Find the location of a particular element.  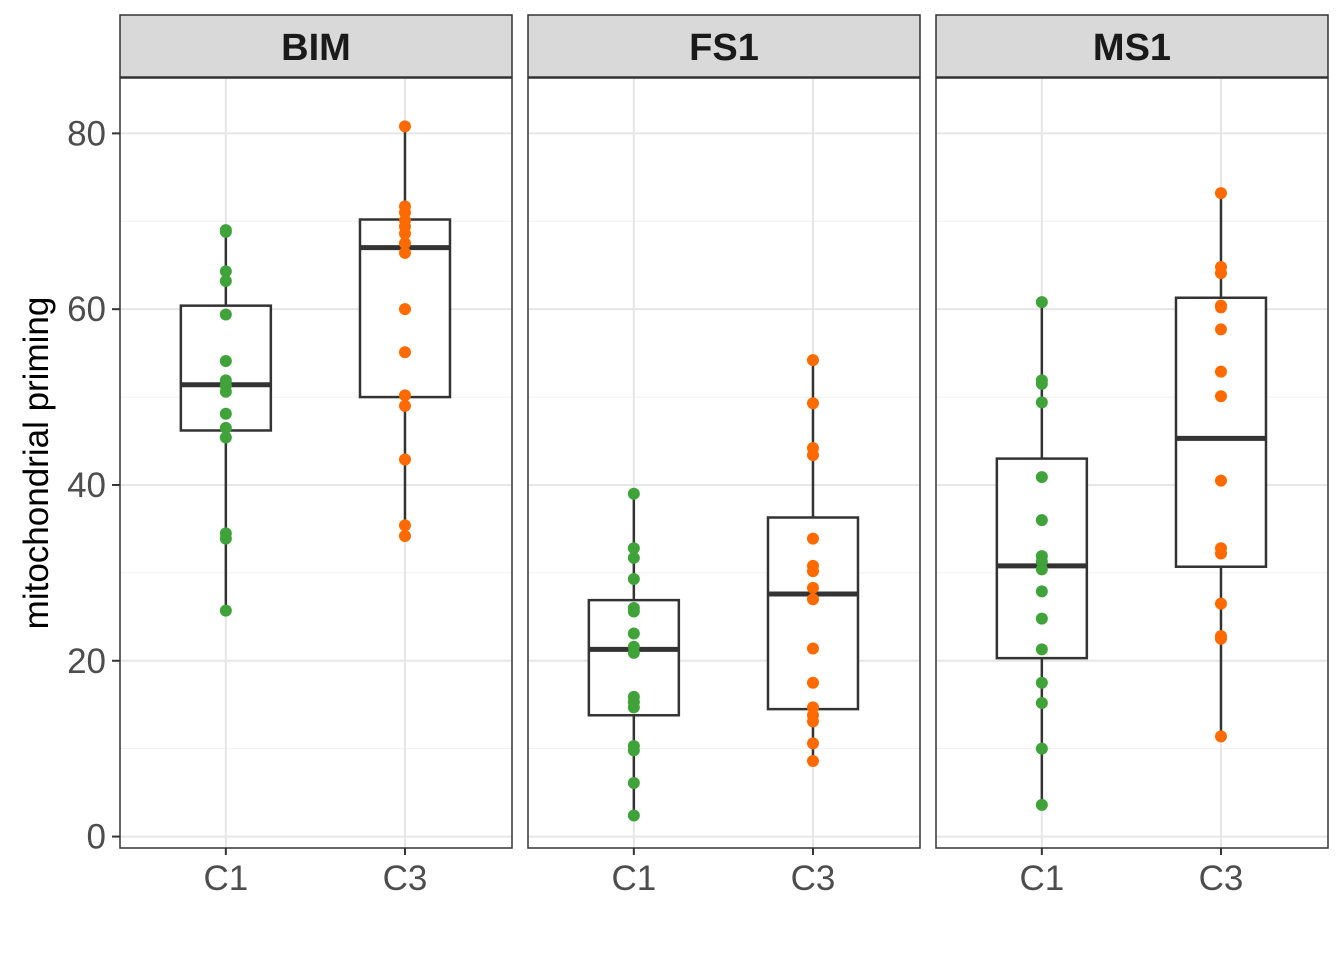

y-tick-label: 40 is located at coordinates (86, 485).